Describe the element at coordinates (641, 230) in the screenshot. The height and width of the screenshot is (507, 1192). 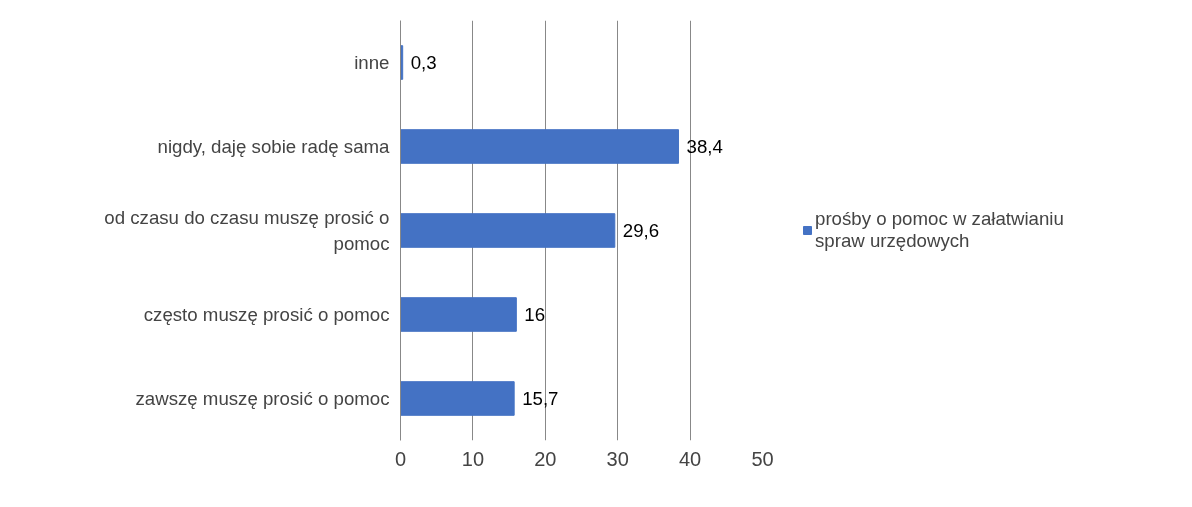
I see `data-label: 29,6` at that location.